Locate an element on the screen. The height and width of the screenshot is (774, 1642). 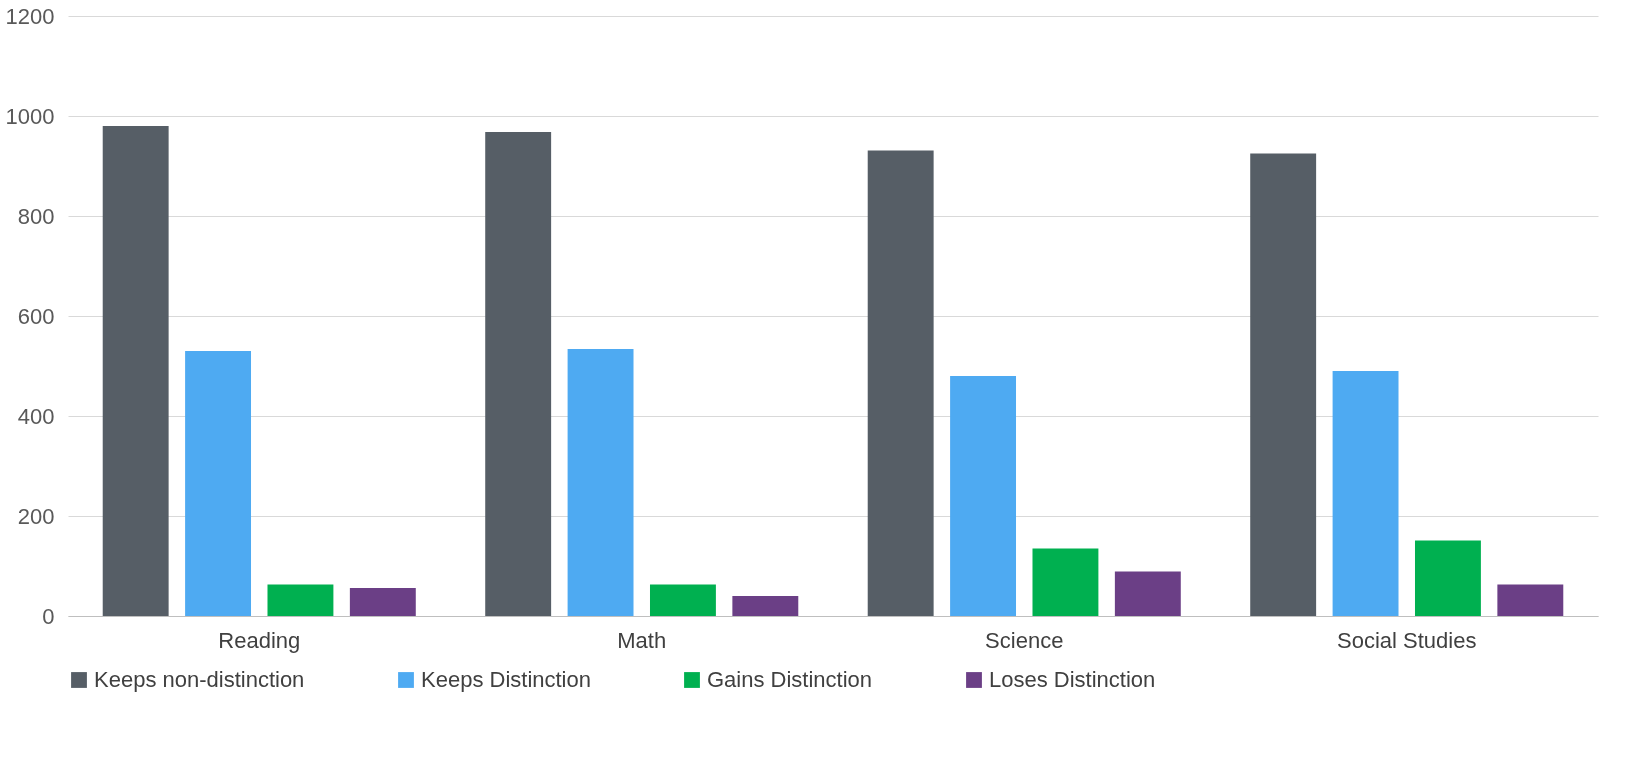
x-tick-label: Reading is located at coordinates (259, 640).